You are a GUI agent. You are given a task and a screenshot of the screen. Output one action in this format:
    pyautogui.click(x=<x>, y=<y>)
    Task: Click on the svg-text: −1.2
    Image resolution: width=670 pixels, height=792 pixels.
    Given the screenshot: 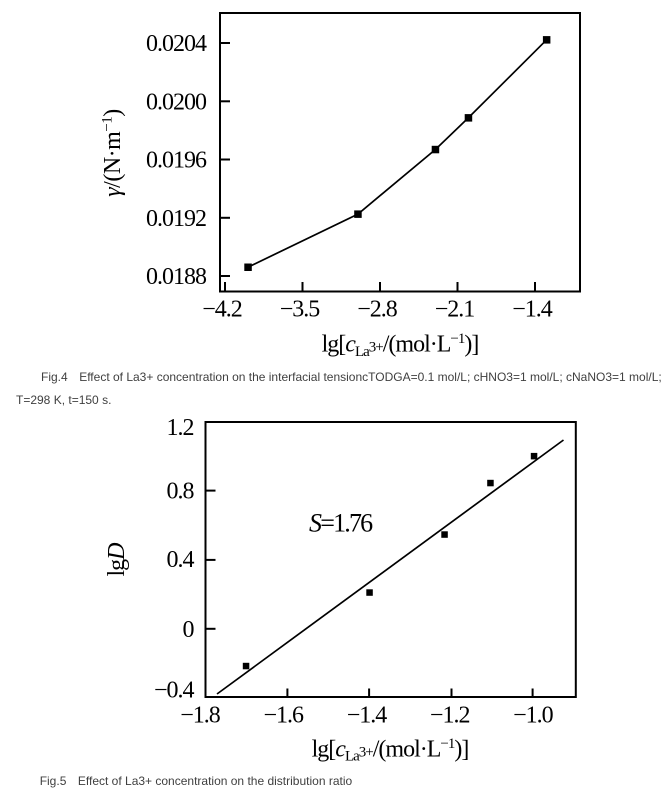 What is the action you would take?
    pyautogui.click(x=450, y=715)
    